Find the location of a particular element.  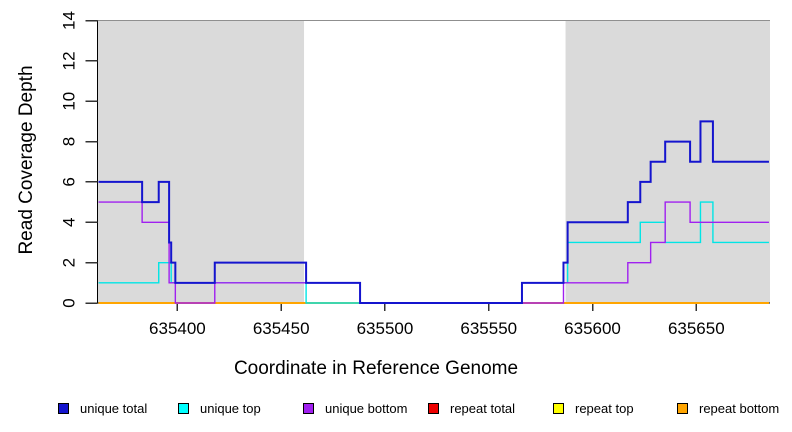

x-tick-label: 635500 is located at coordinates (385, 328).